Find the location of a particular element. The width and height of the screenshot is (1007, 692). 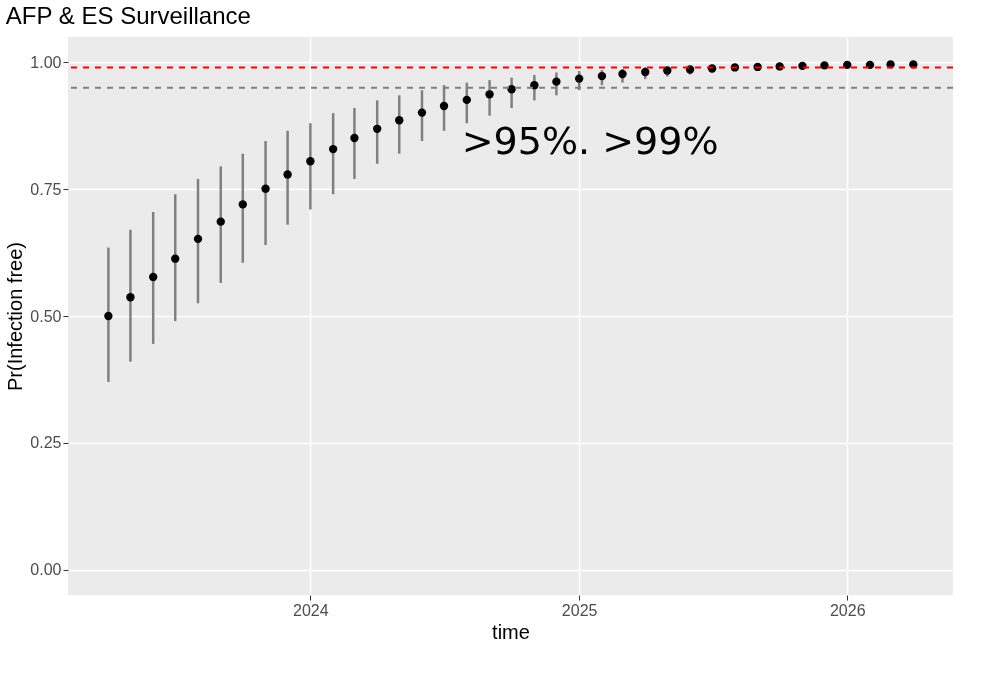

y-tick-label: 0.50 is located at coordinates (46, 316).